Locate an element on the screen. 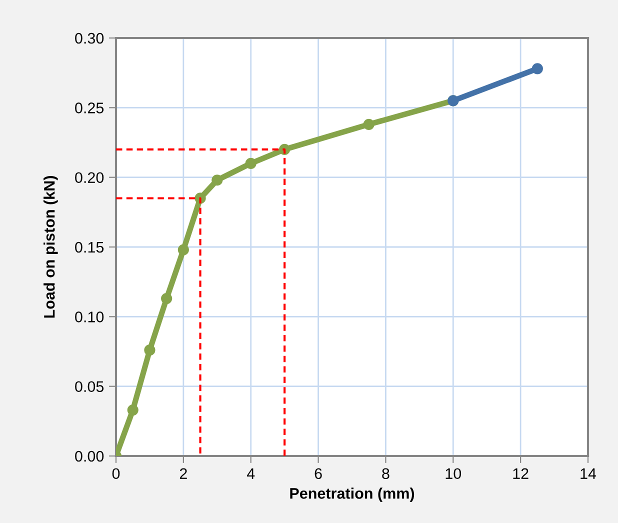 This screenshot has width=618, height=523. x-tick-label: 14 is located at coordinates (588, 473).